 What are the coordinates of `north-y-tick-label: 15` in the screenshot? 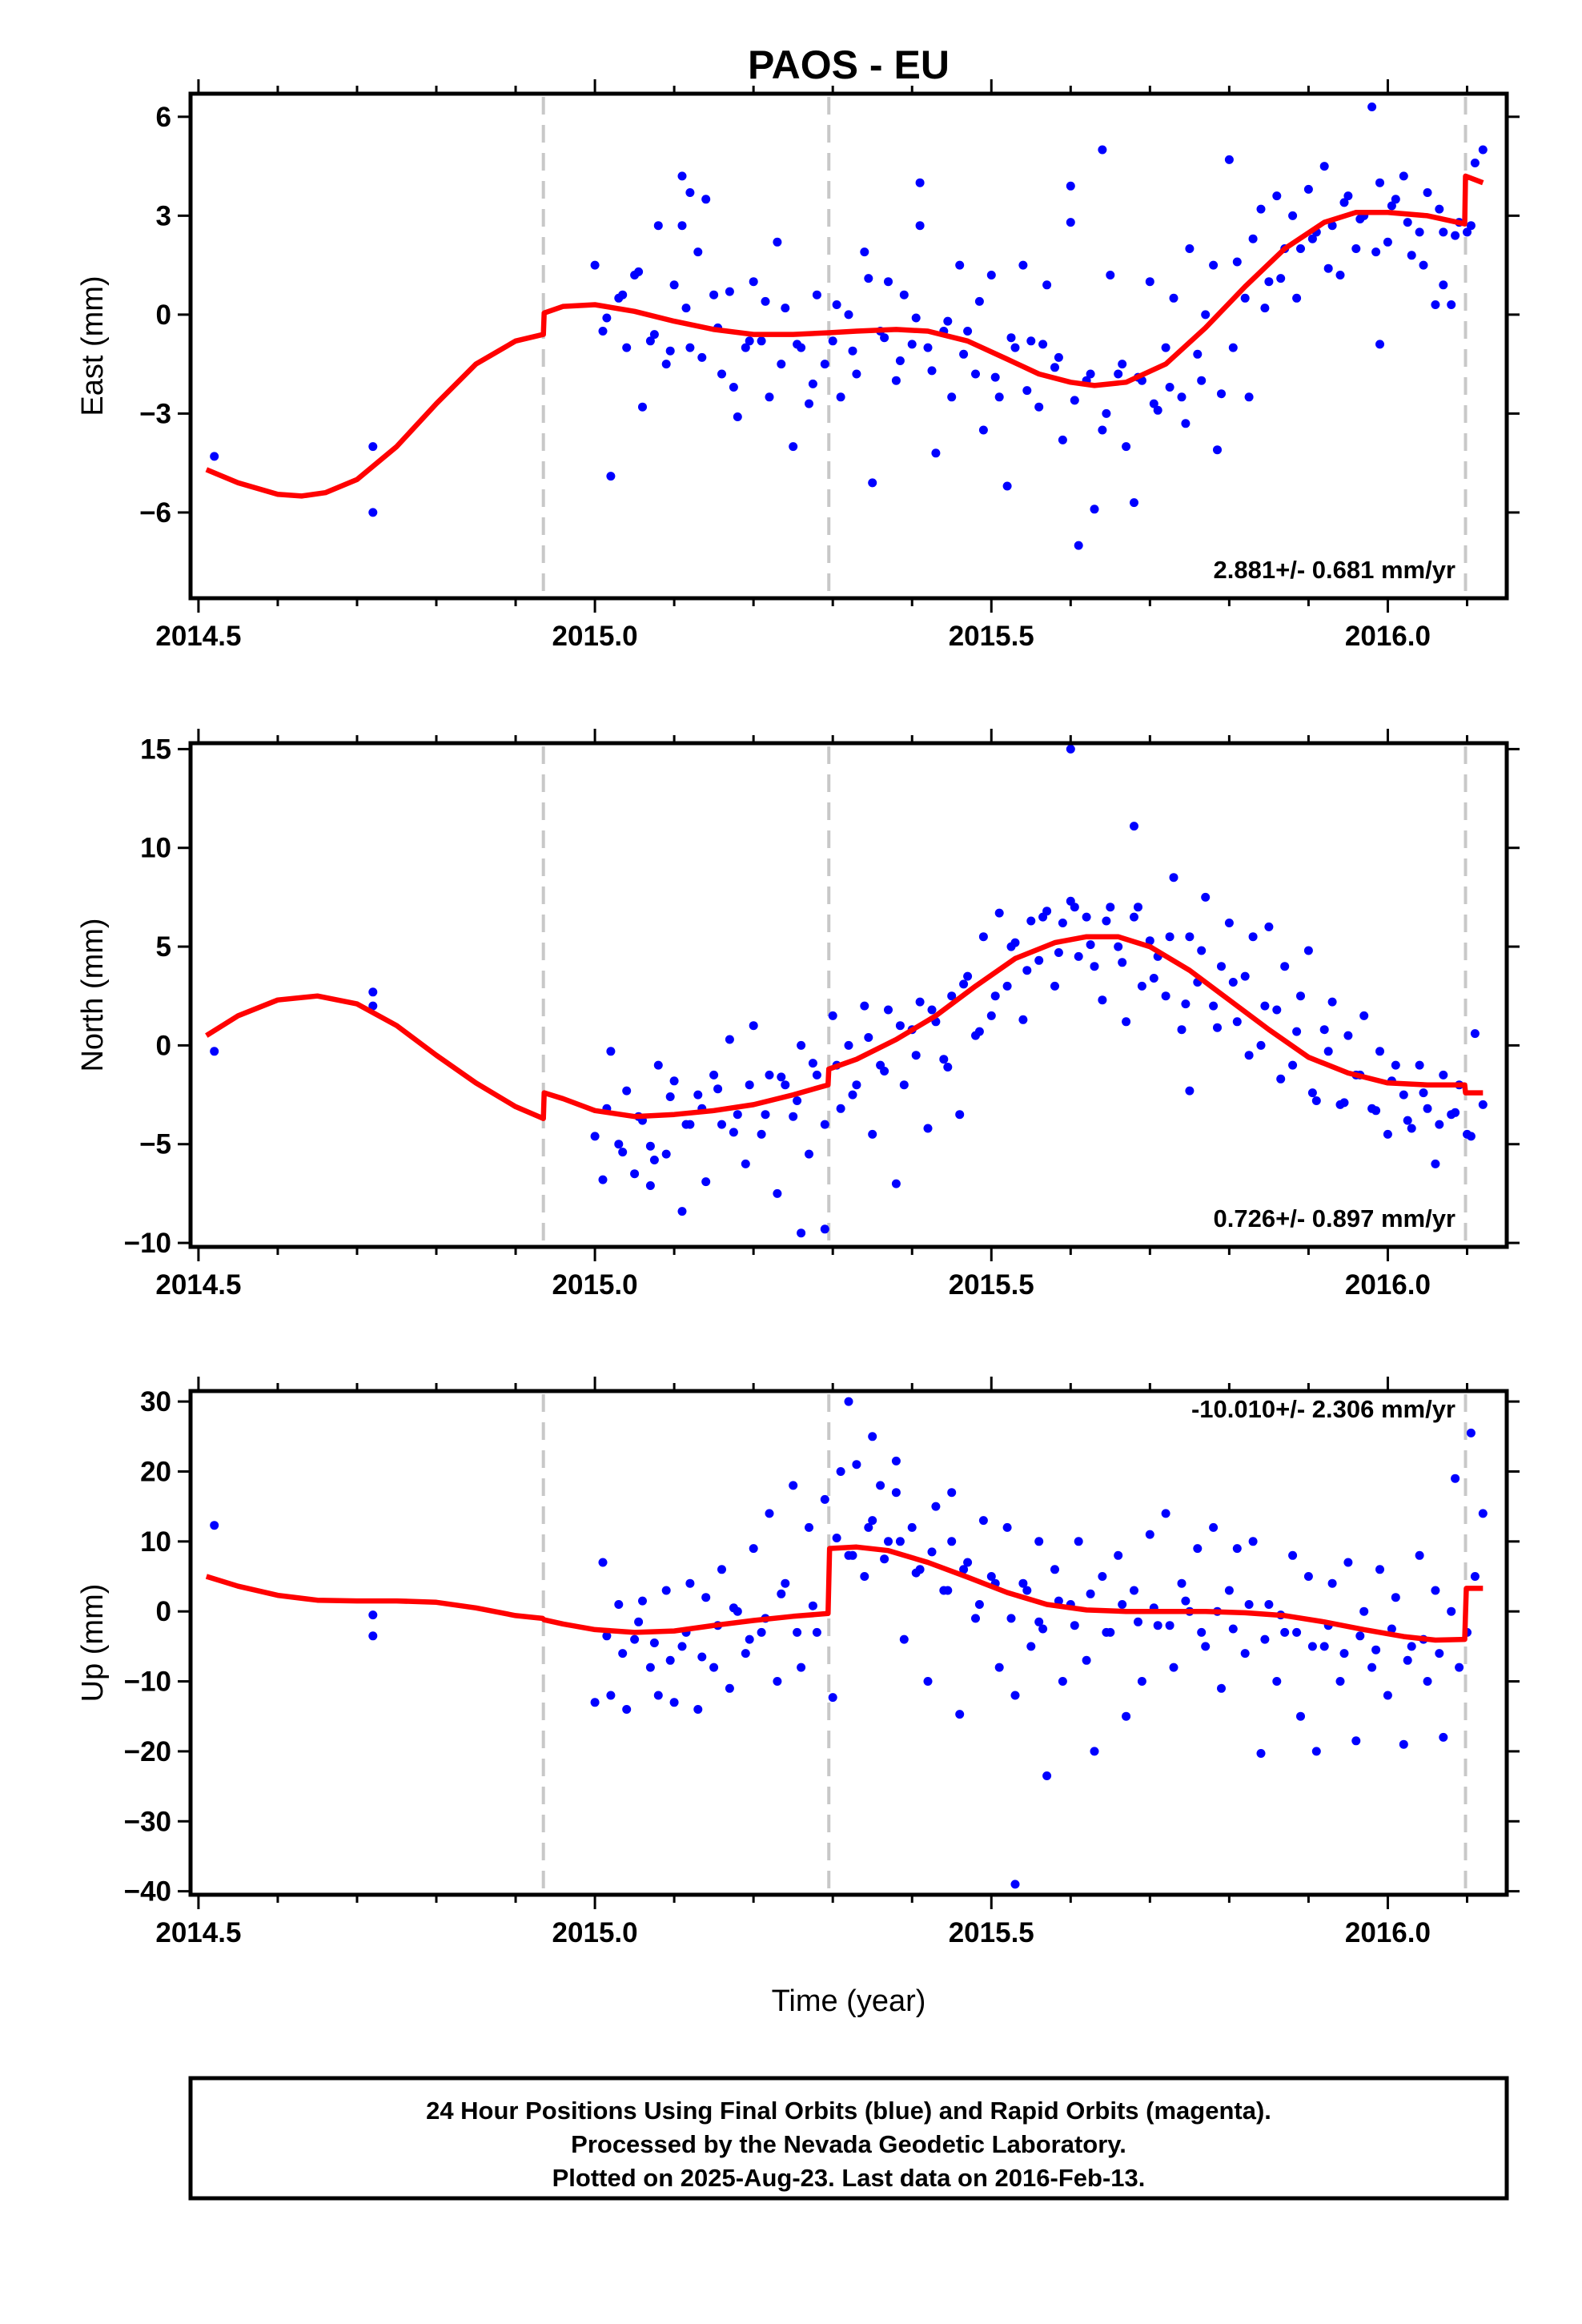 It's located at (155, 749).